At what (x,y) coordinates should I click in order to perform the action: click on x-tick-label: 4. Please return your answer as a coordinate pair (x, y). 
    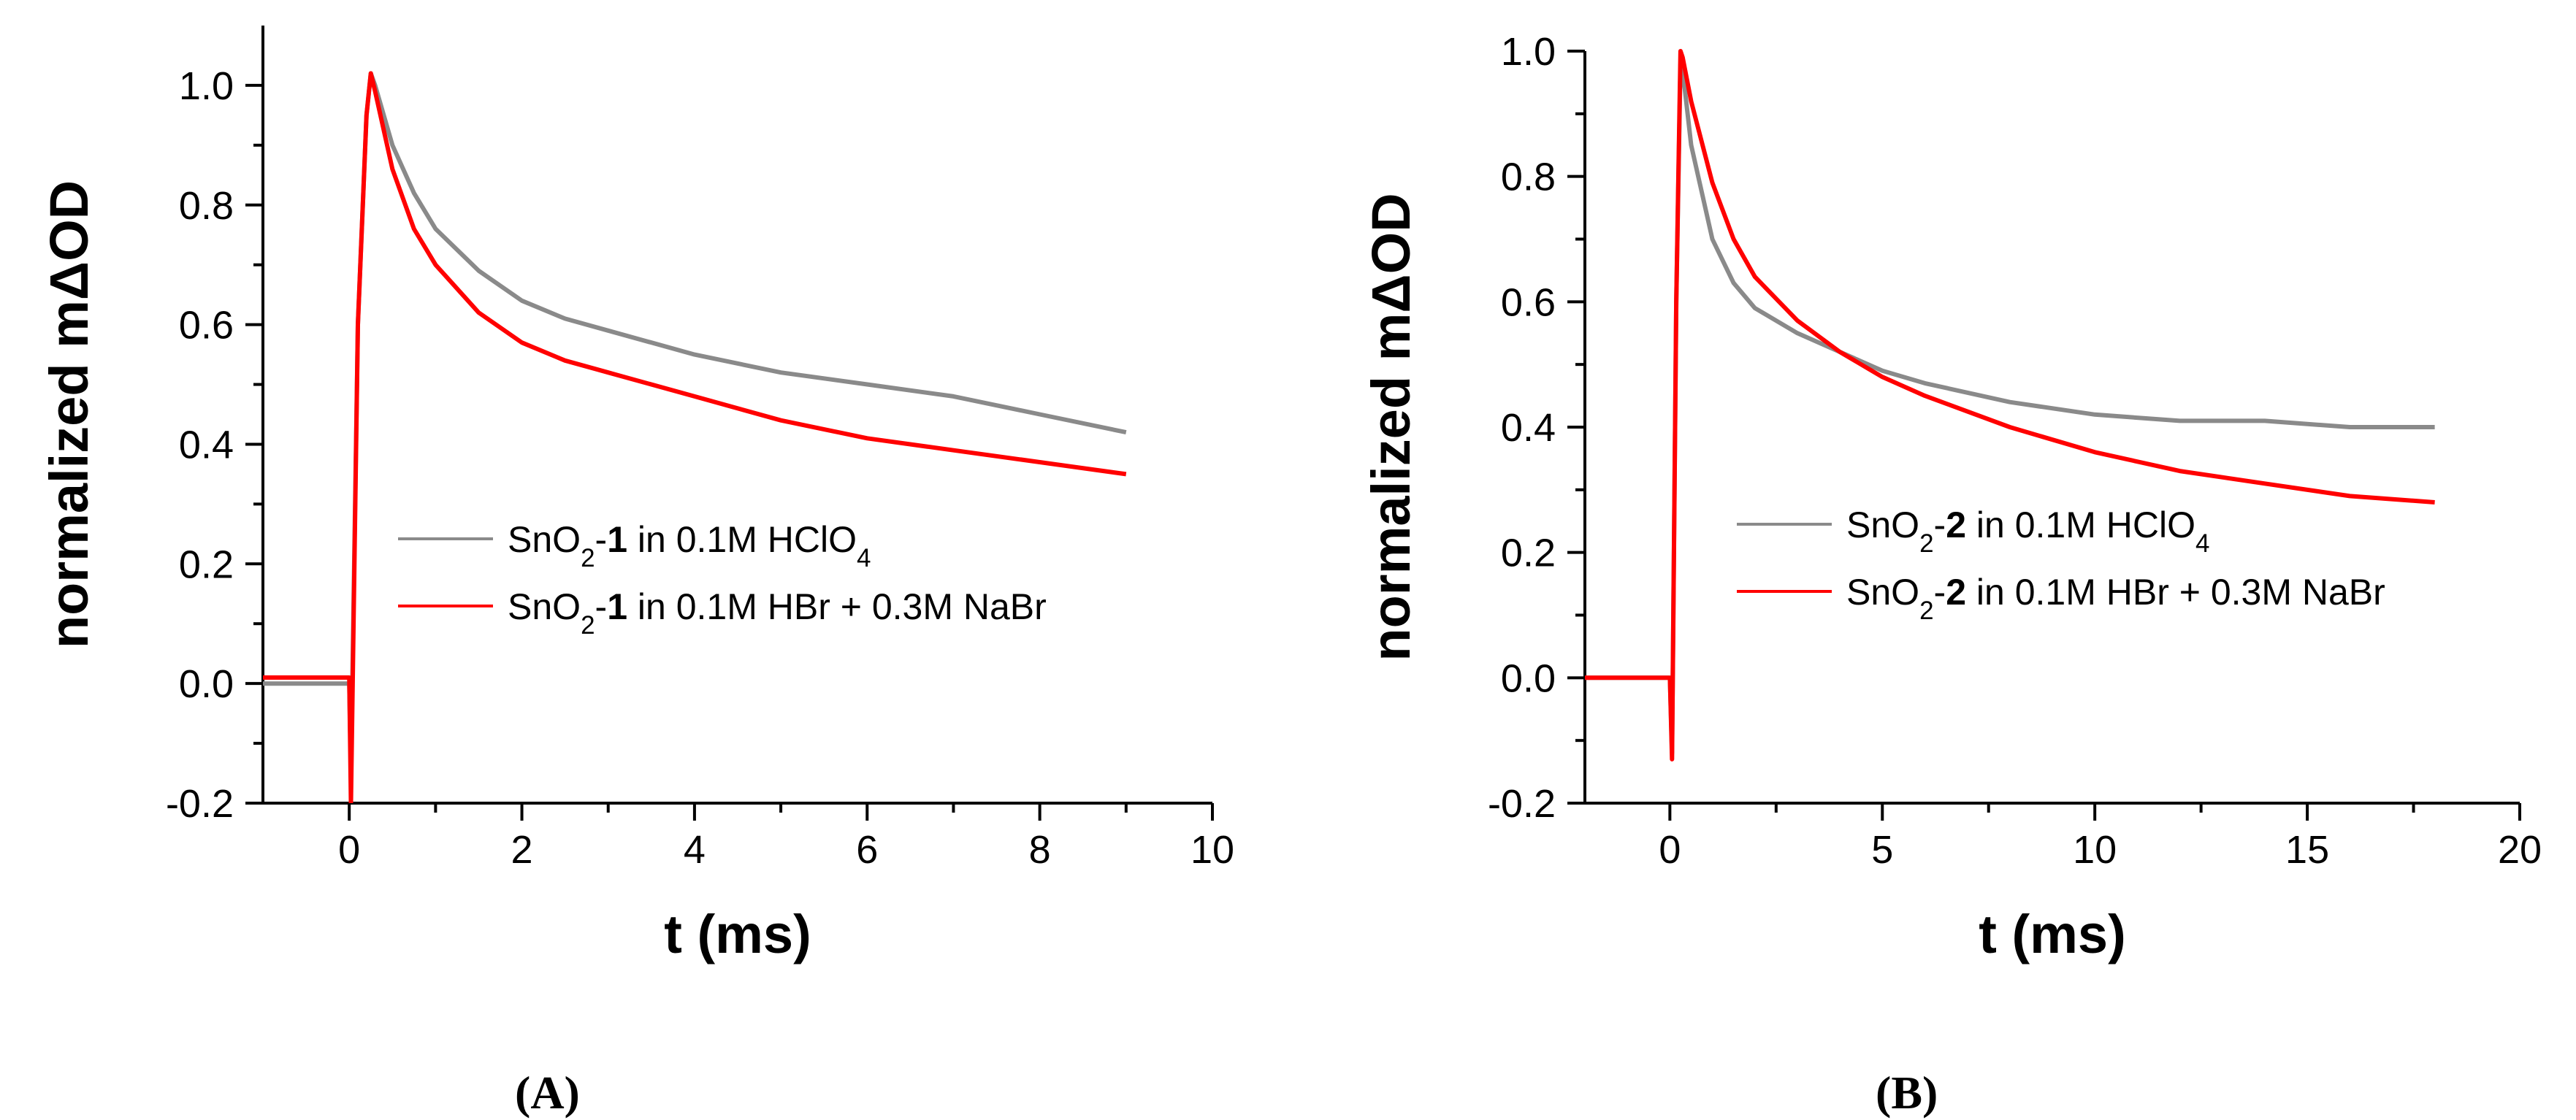
    Looking at the image, I should click on (695, 850).